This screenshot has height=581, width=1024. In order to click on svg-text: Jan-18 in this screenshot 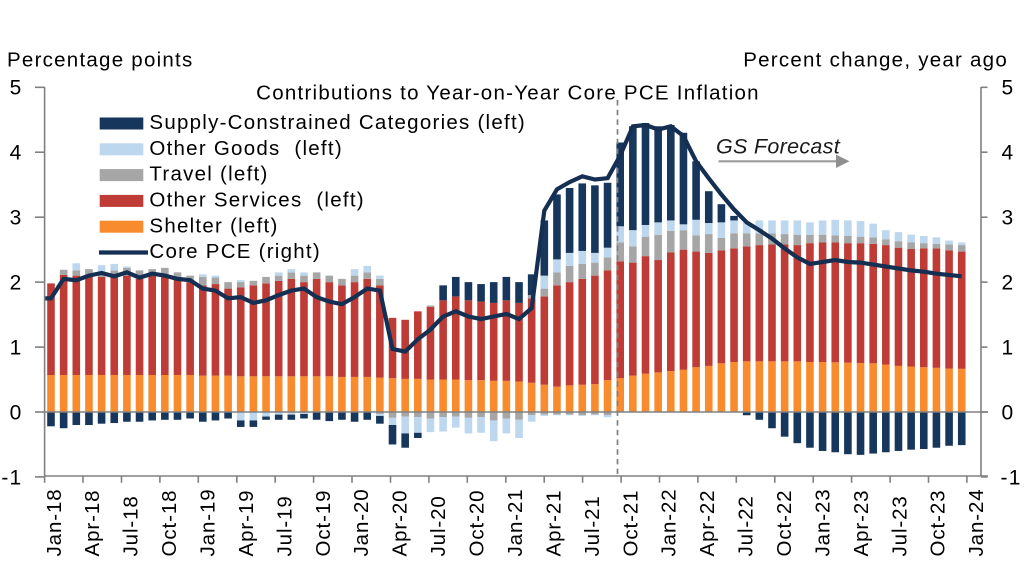, I will do `click(54, 522)`.